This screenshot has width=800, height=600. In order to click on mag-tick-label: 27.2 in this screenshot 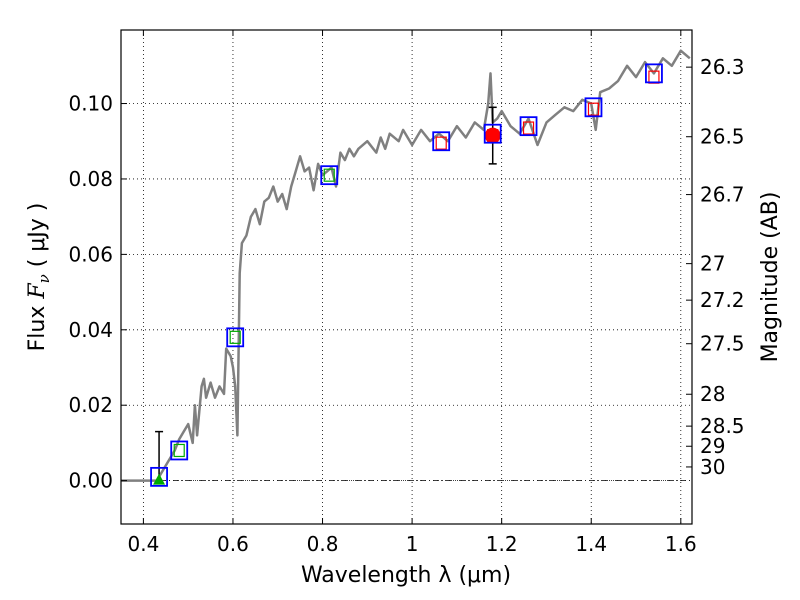, I will do `click(722, 300)`.